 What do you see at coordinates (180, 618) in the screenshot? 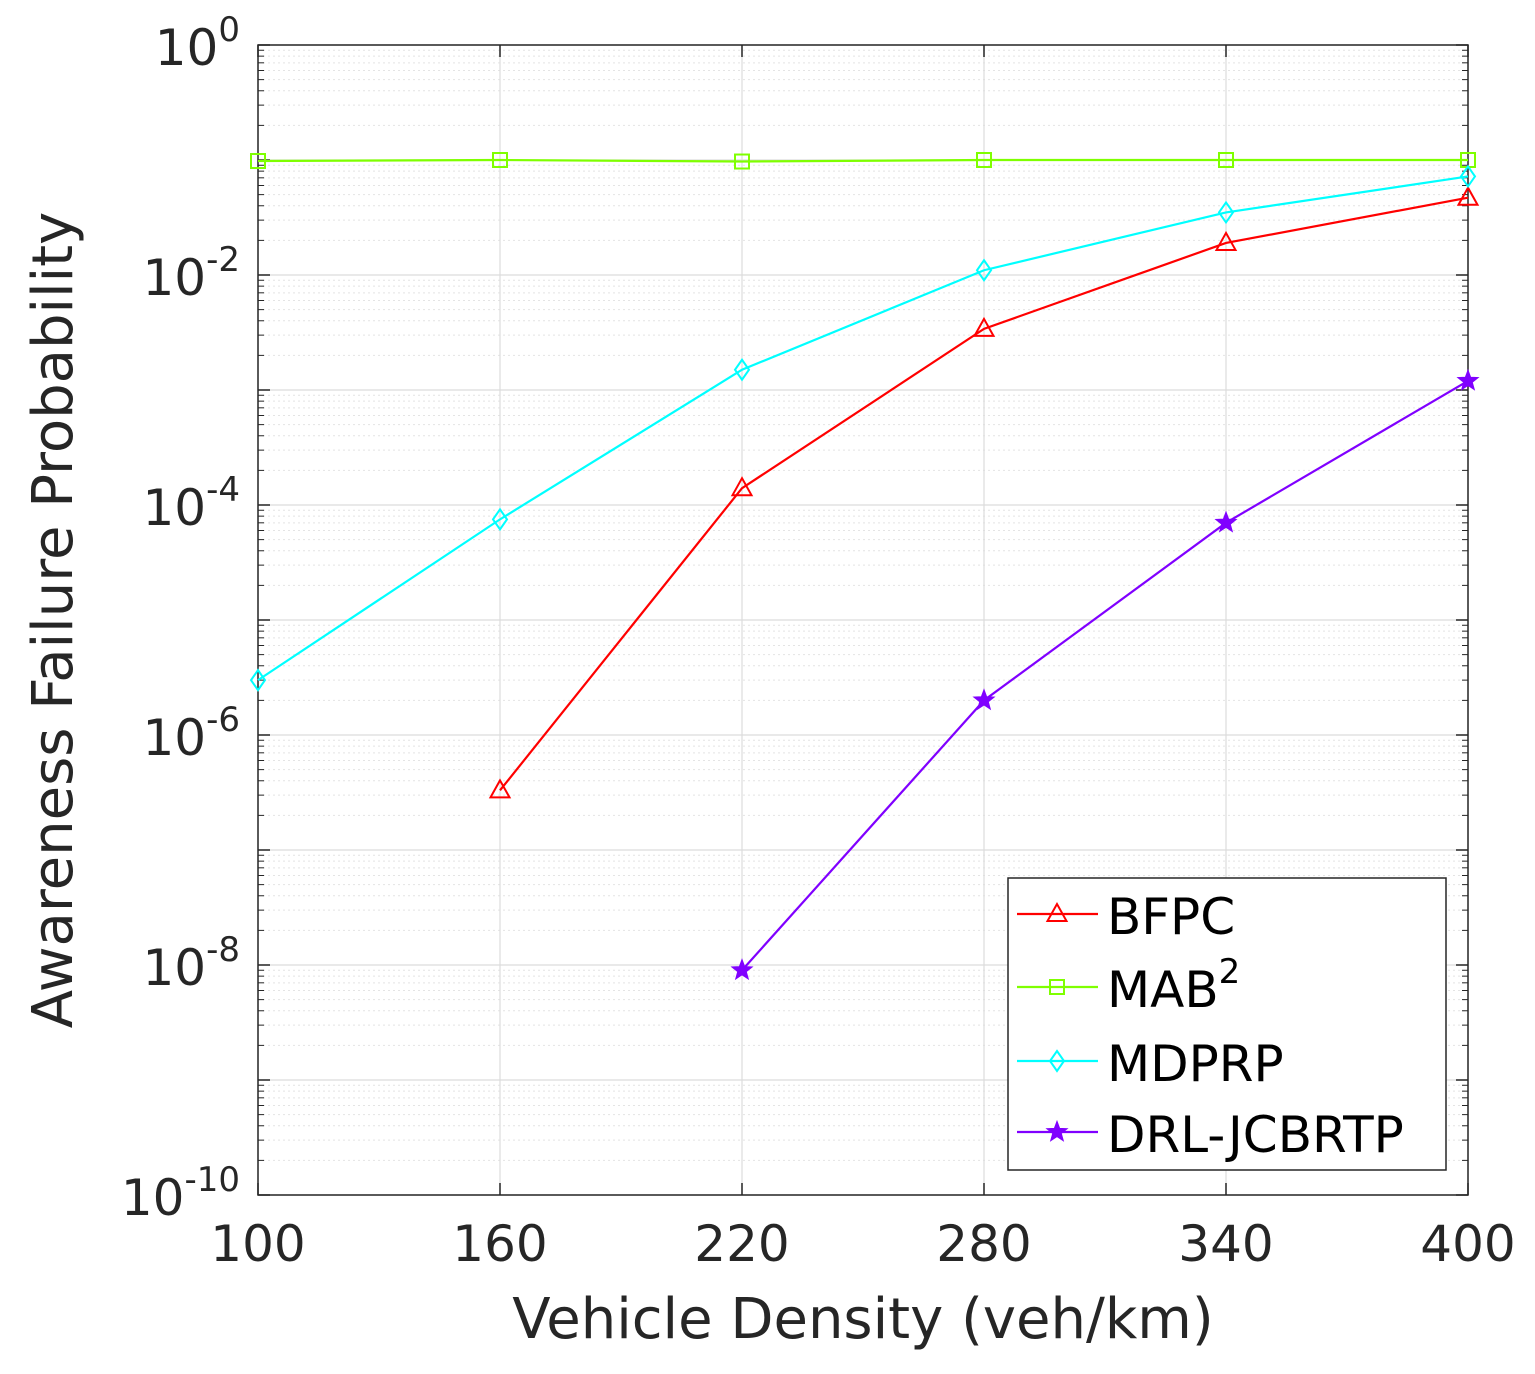
I see `y-tick-labels: 10⁻¹⁰ 10⁻⁸ 10⁻⁶ 10⁻⁴ 10⁻² 10⁰` at bounding box center [180, 618].